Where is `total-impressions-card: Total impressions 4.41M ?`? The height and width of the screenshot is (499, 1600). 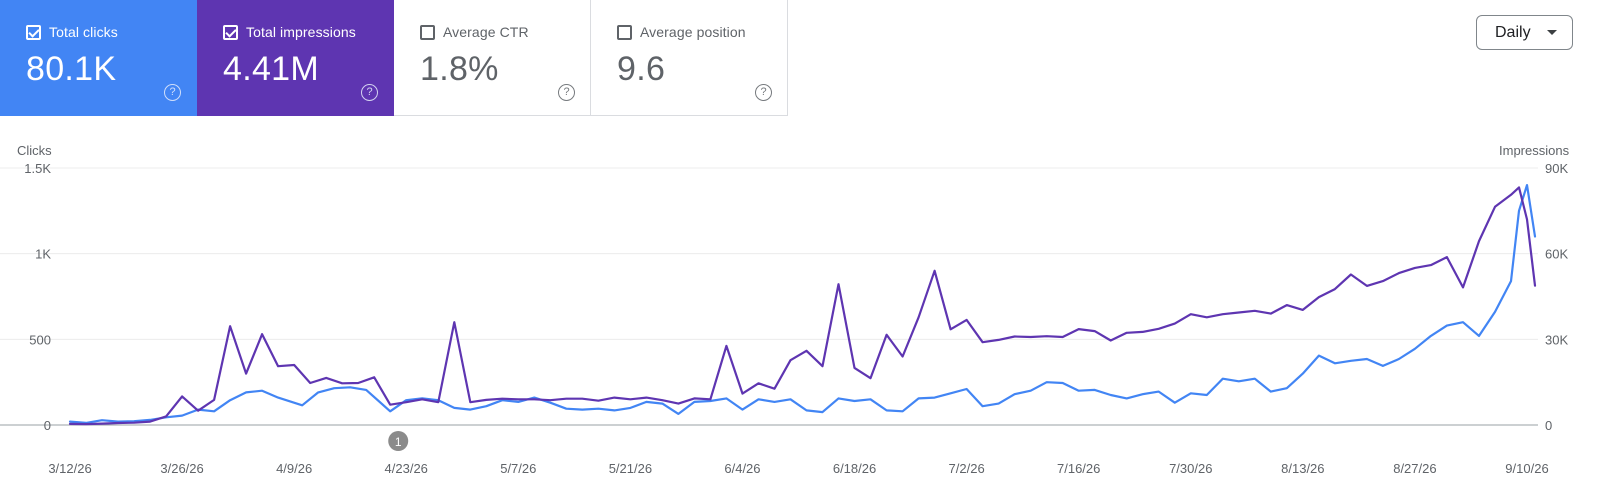
total-impressions-card: Total impressions 4.41M ? is located at coordinates (295, 58).